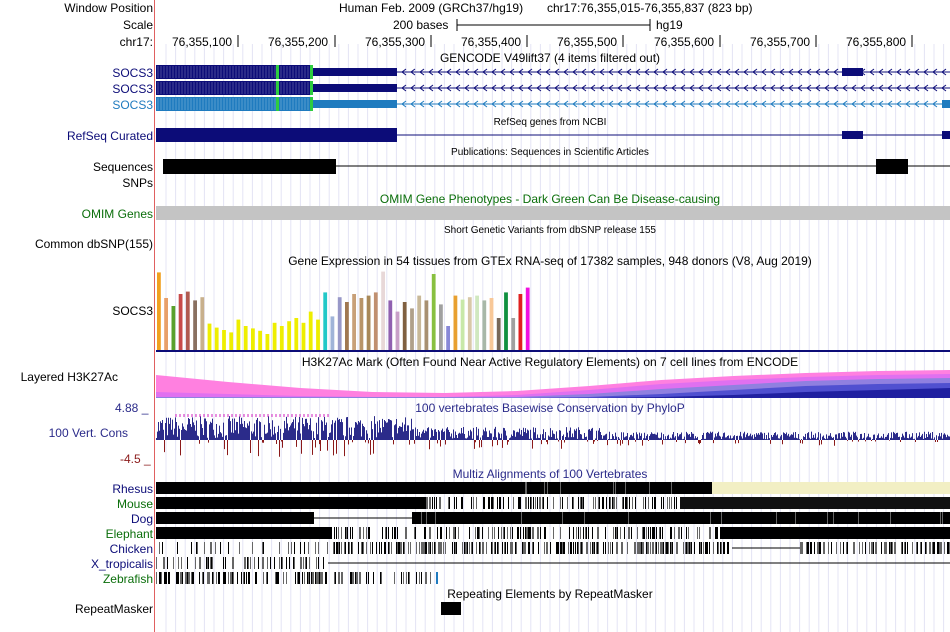 Image resolution: width=950 pixels, height=632 pixels. What do you see at coordinates (113, 609) in the screenshot?
I see `rmsk-track-label: RepeatMasker` at bounding box center [113, 609].